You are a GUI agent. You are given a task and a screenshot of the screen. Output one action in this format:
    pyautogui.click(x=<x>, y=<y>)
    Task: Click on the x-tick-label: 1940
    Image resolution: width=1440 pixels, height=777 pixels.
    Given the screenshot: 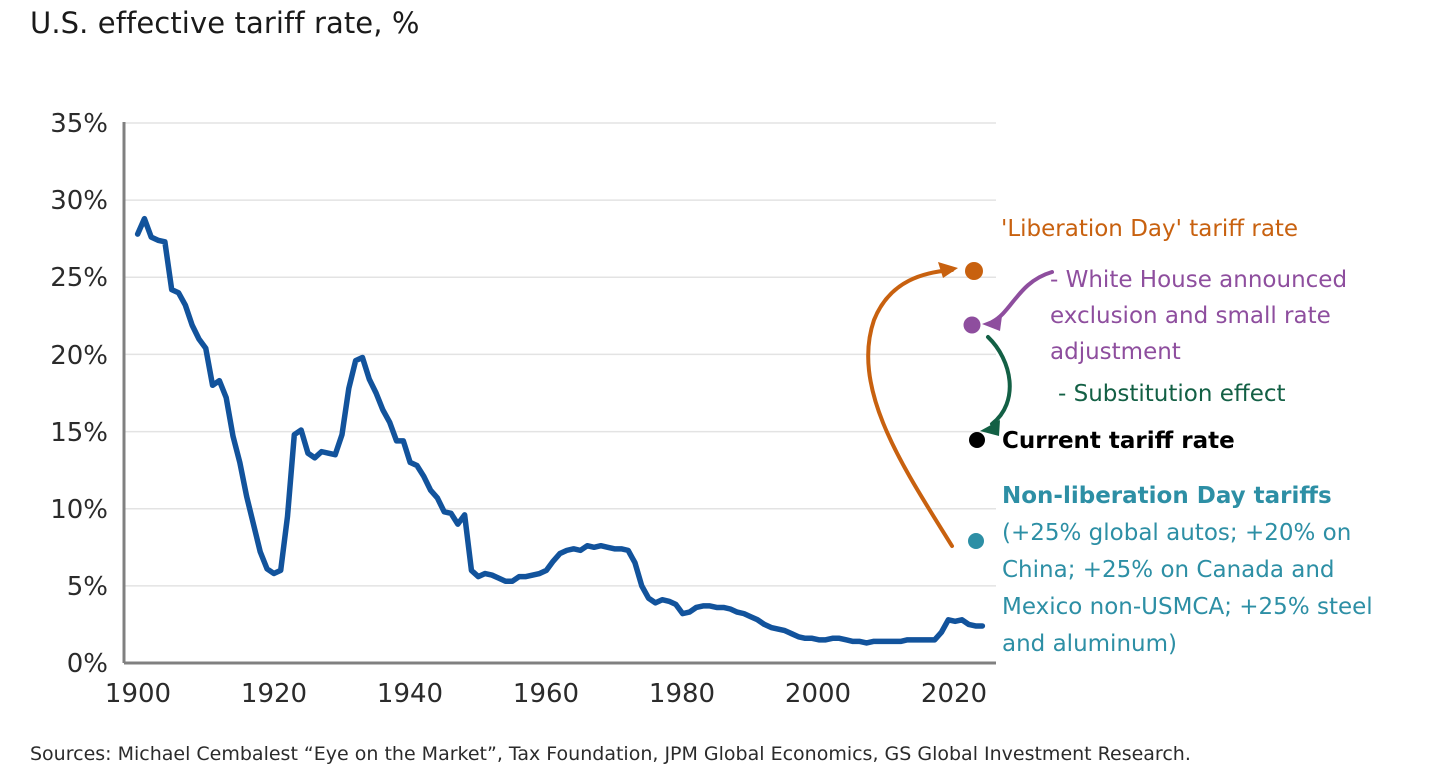 What is the action you would take?
    pyautogui.click(x=410, y=694)
    